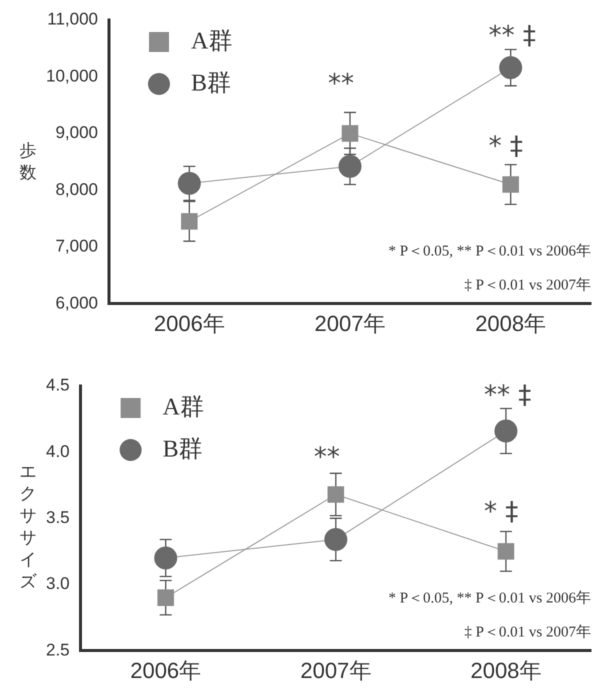 The width and height of the screenshot is (603, 693). What do you see at coordinates (76, 189) in the screenshot?
I see `y-tick-label: 8,000` at bounding box center [76, 189].